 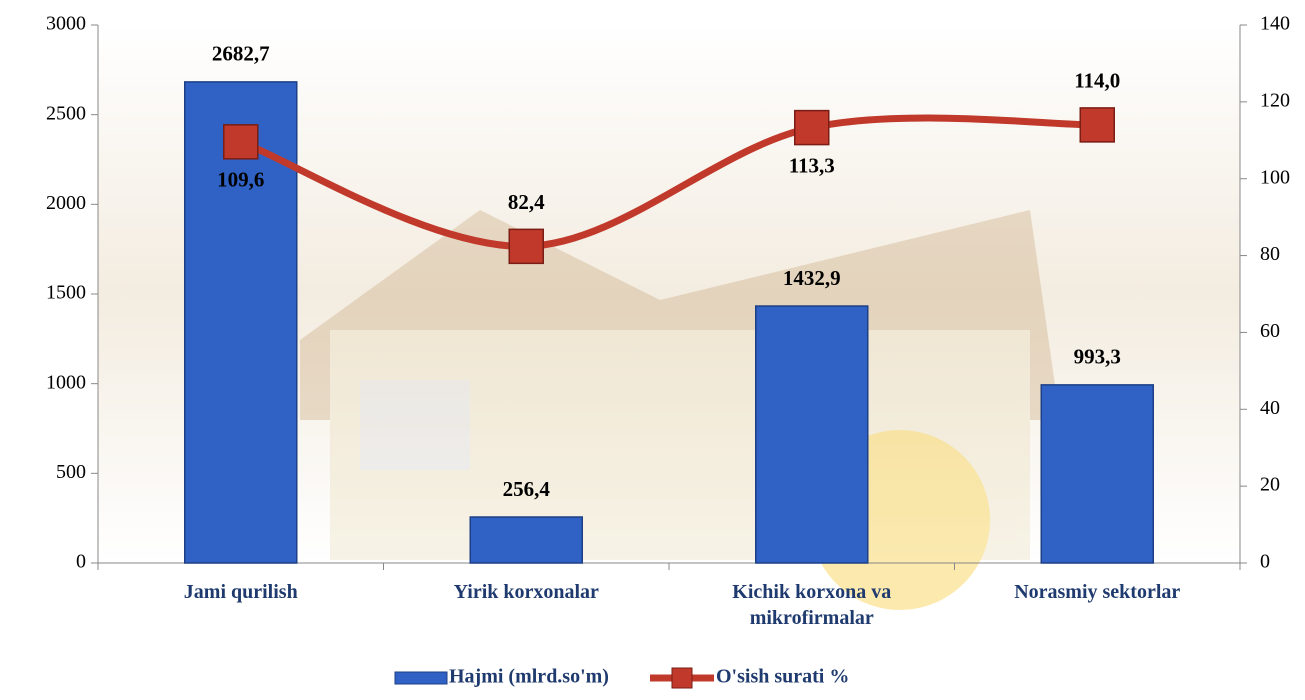 I want to click on data-label: 82,4, so click(x=526, y=202).